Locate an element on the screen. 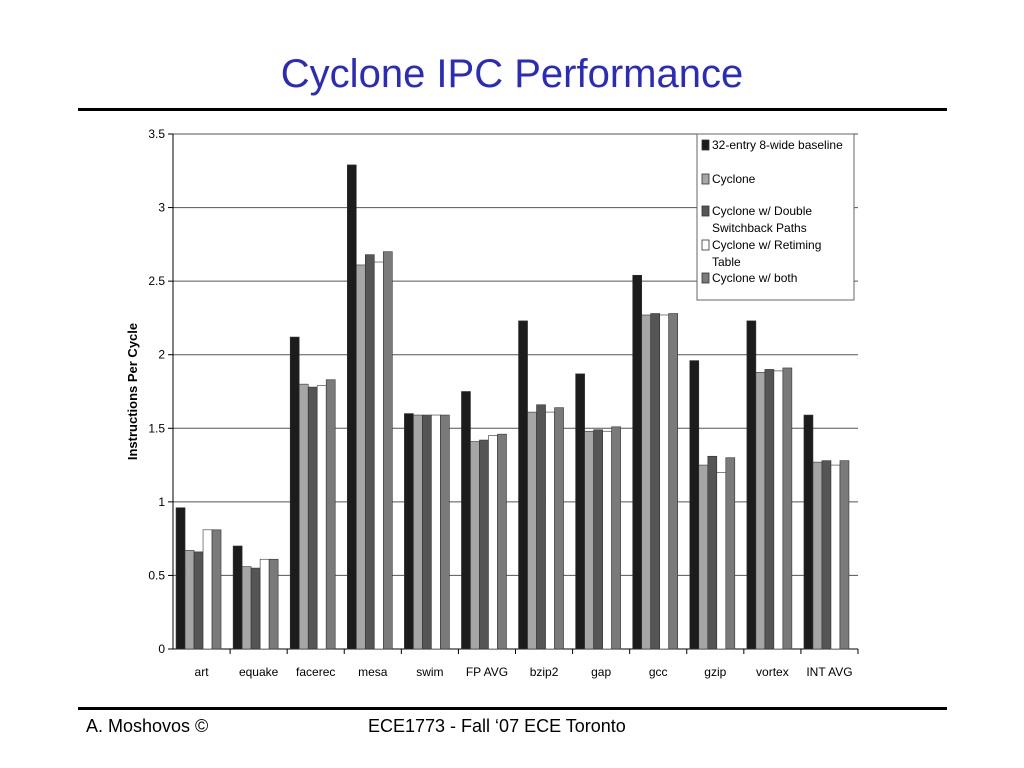 This screenshot has height=768, width=1024. slide-title: Cyclone IPC Performance is located at coordinates (512, 74).